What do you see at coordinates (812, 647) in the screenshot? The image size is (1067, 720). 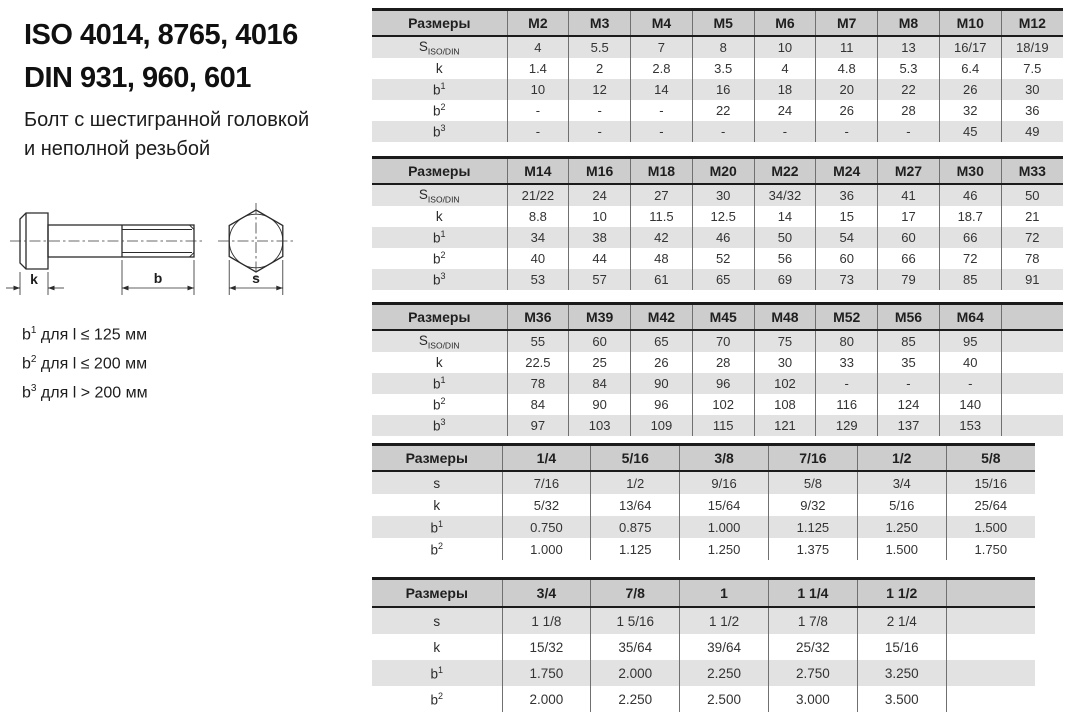 I see `value-cell: 25/32` at bounding box center [812, 647].